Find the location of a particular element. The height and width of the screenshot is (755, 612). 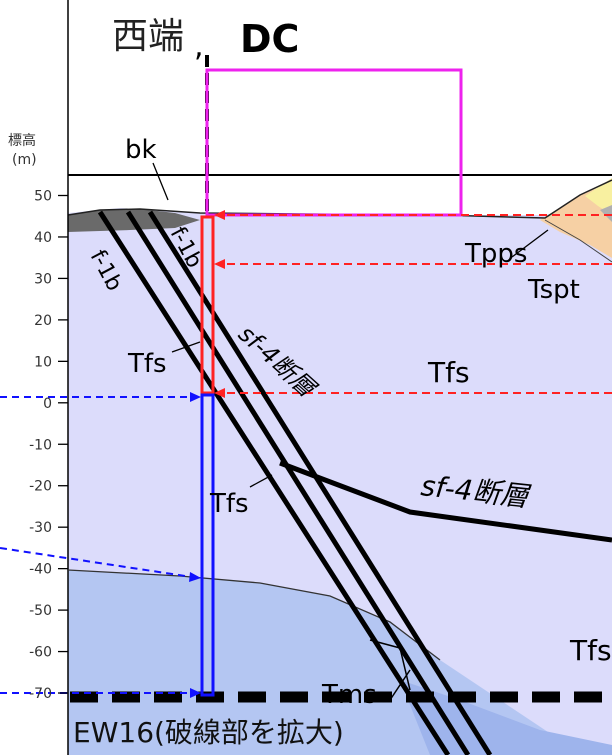

dc-label: DC is located at coordinates (269, 39).